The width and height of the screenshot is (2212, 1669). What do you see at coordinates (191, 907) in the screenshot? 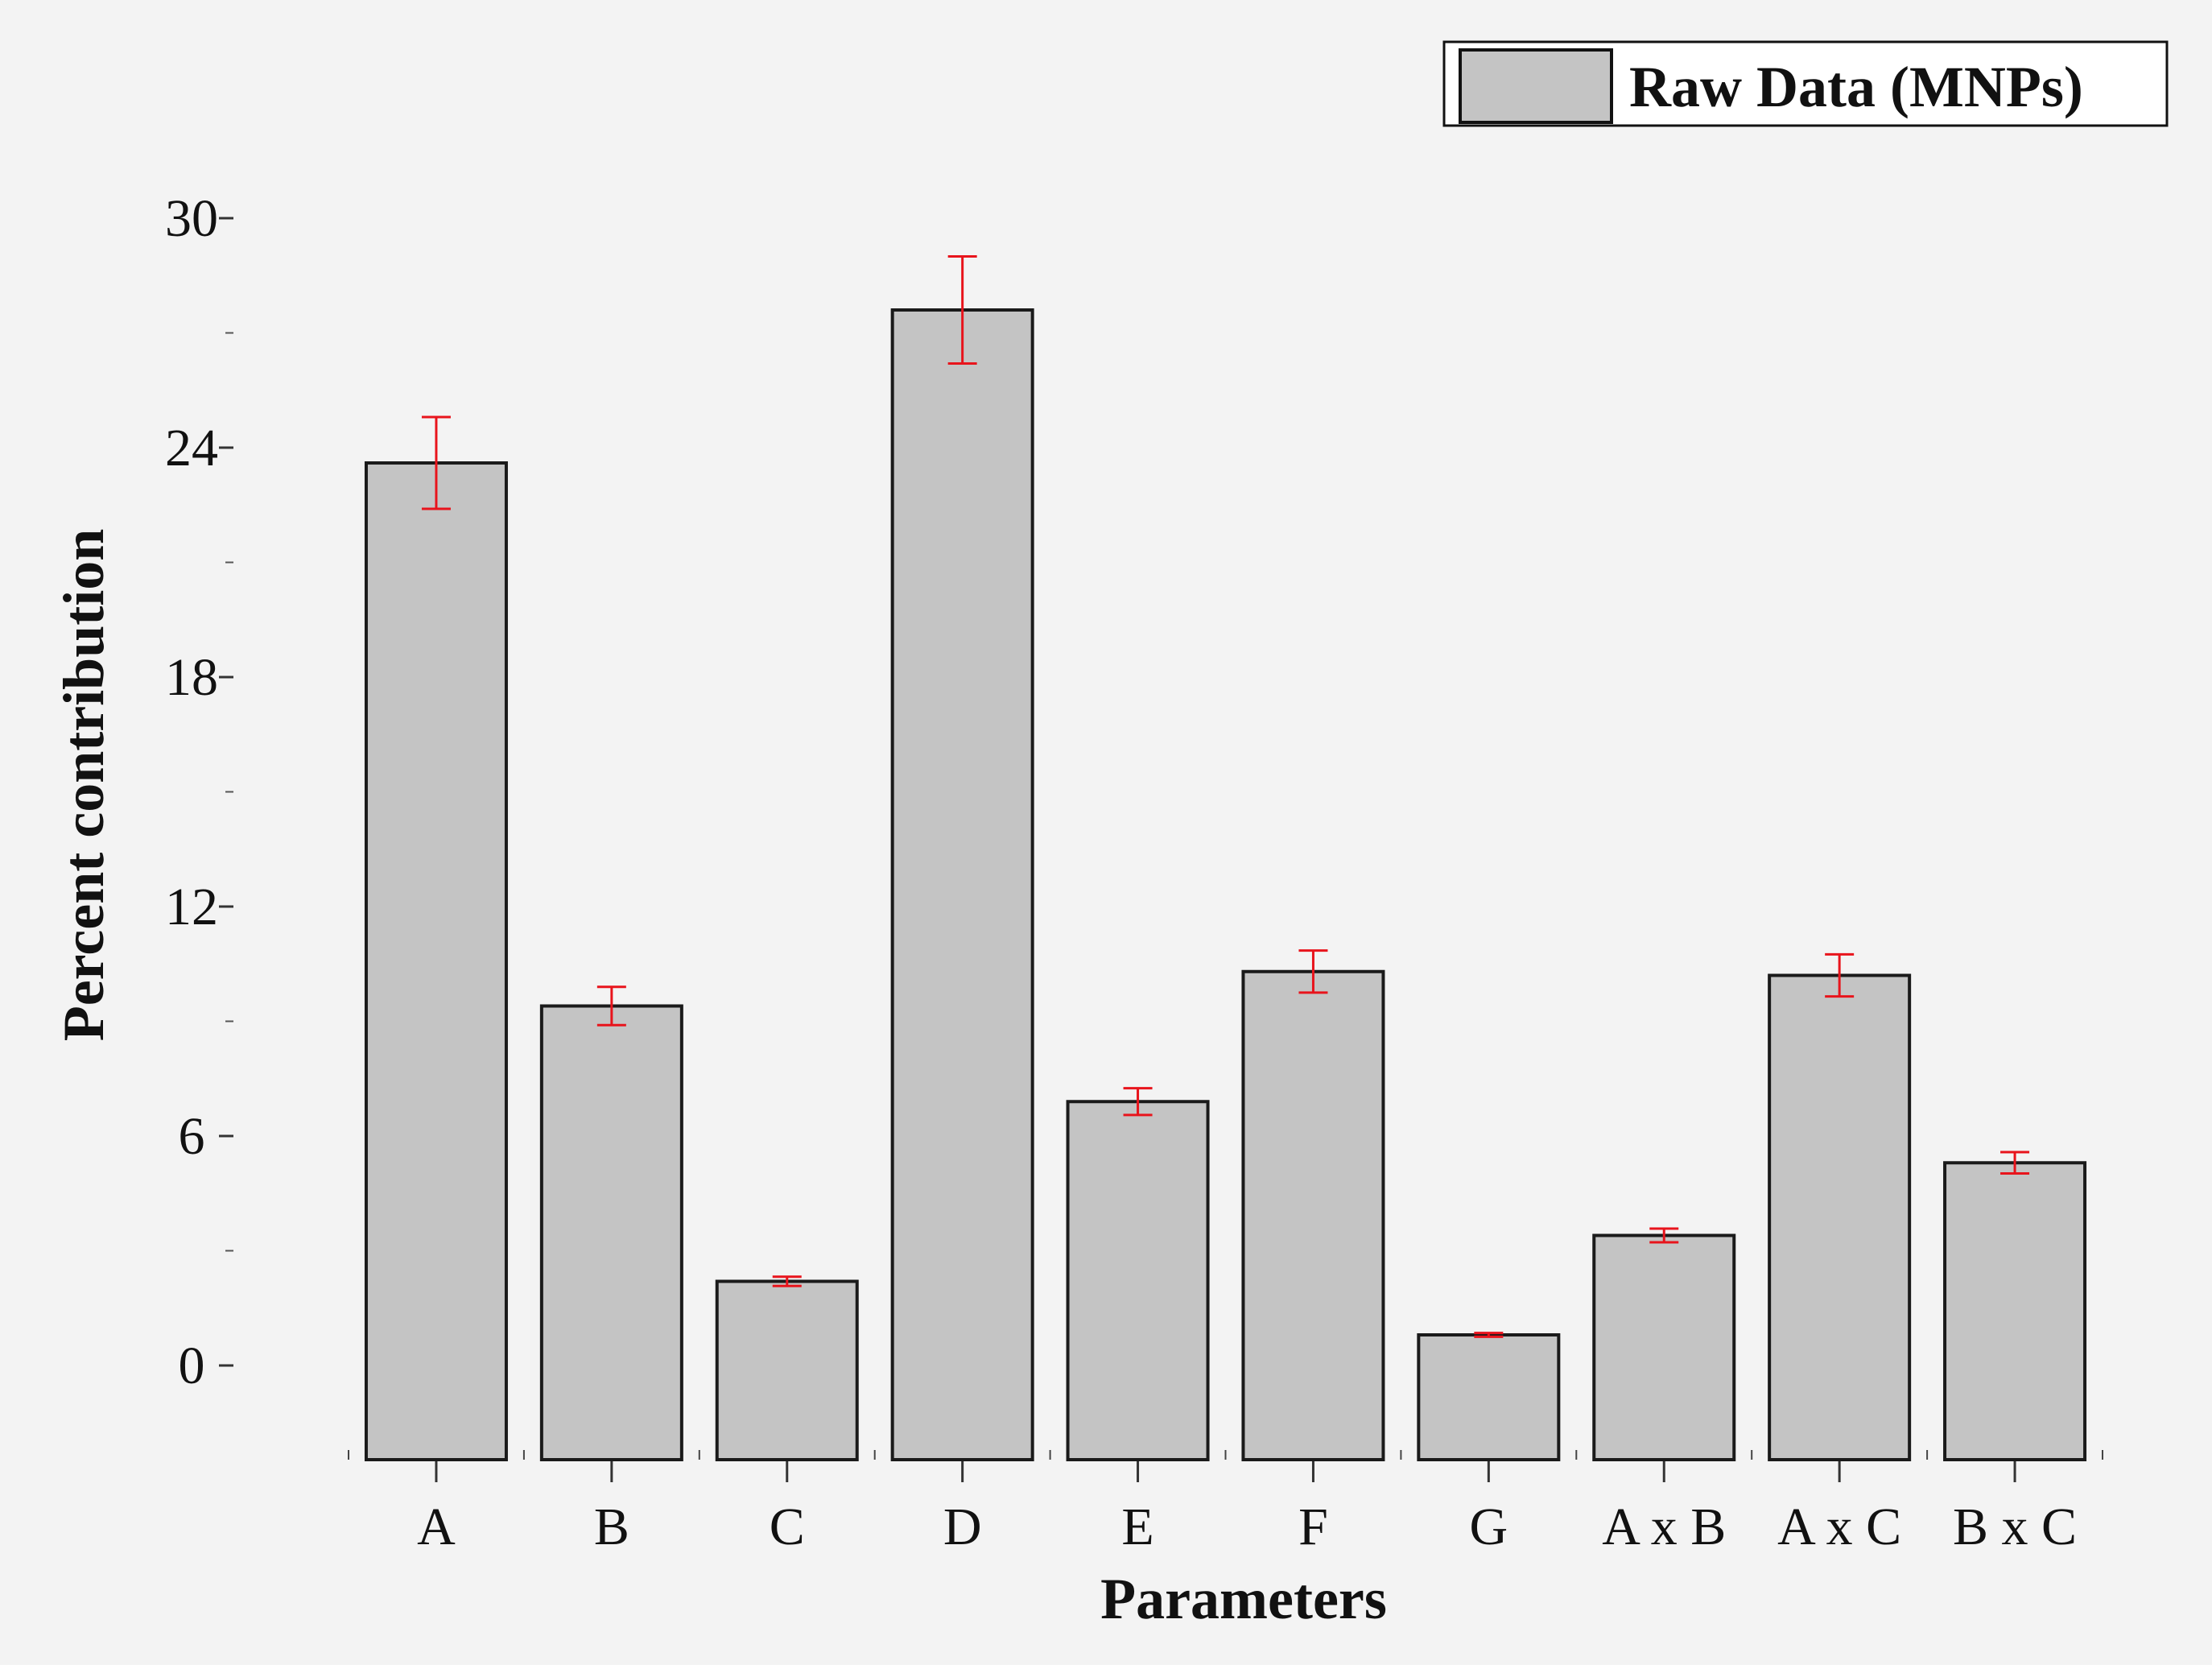
I see `y-tick-label: 12` at bounding box center [191, 907].